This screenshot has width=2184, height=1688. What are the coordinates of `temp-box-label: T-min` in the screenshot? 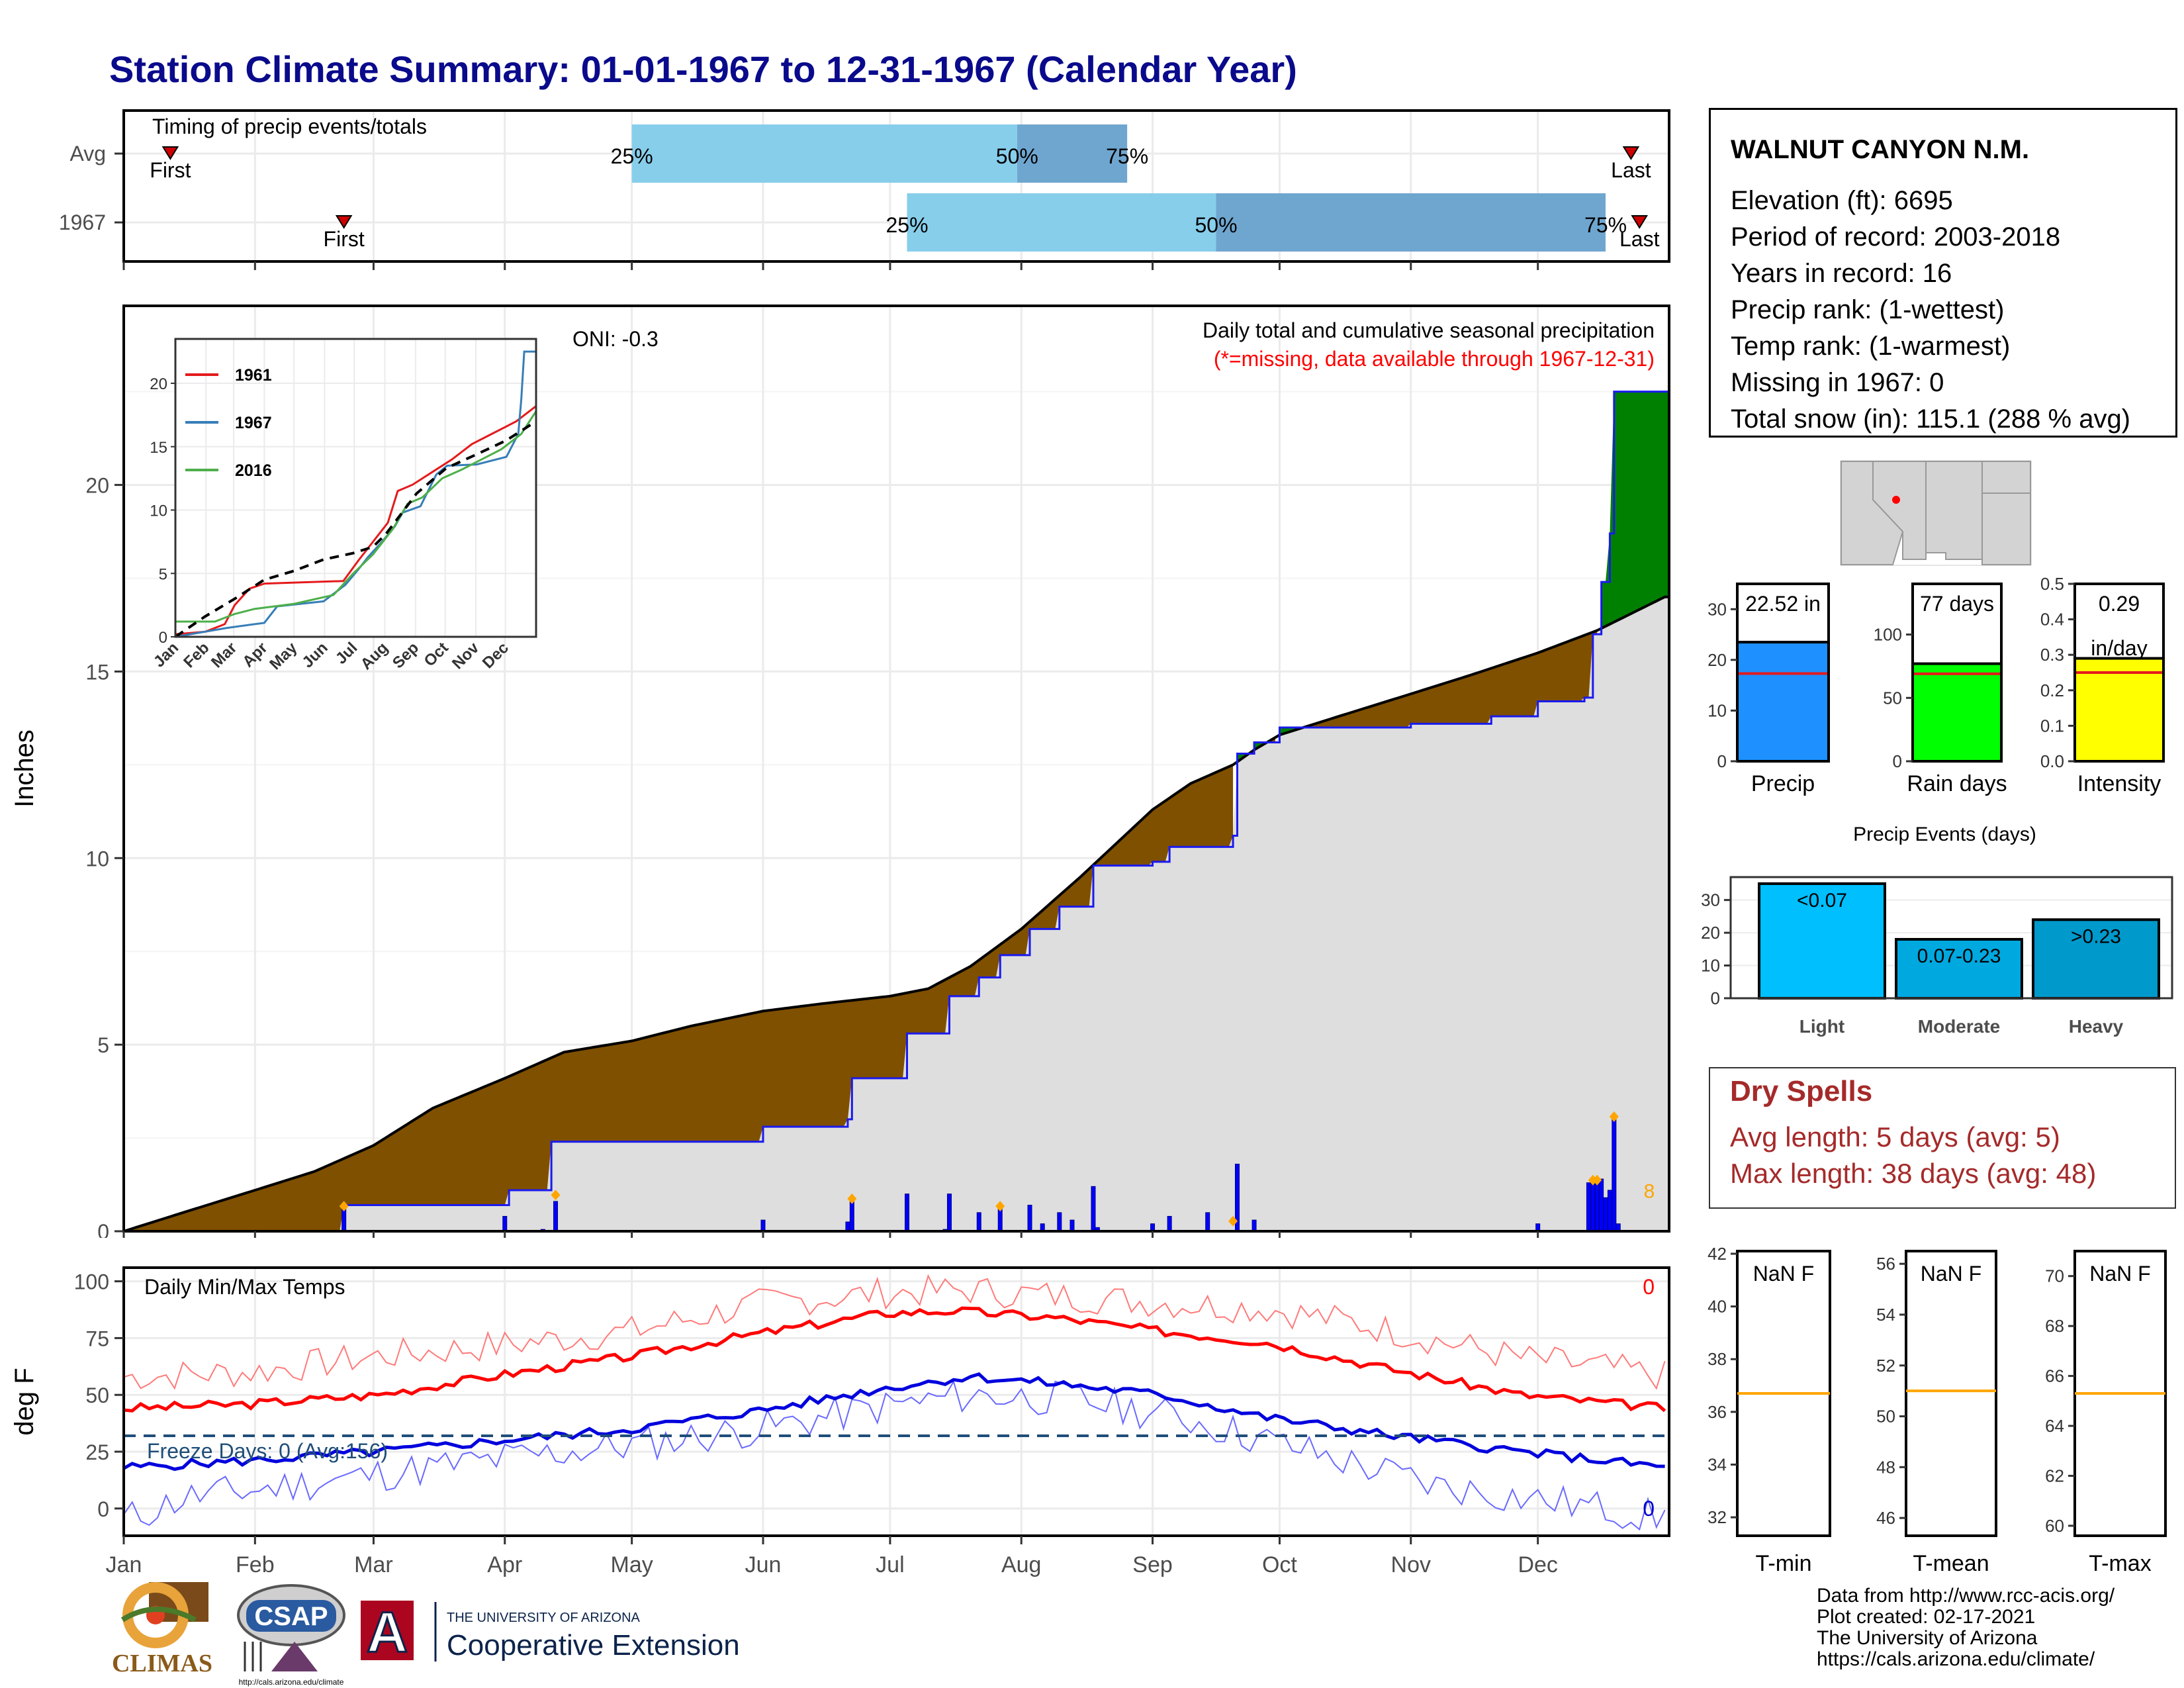 It's located at (1784, 1563).